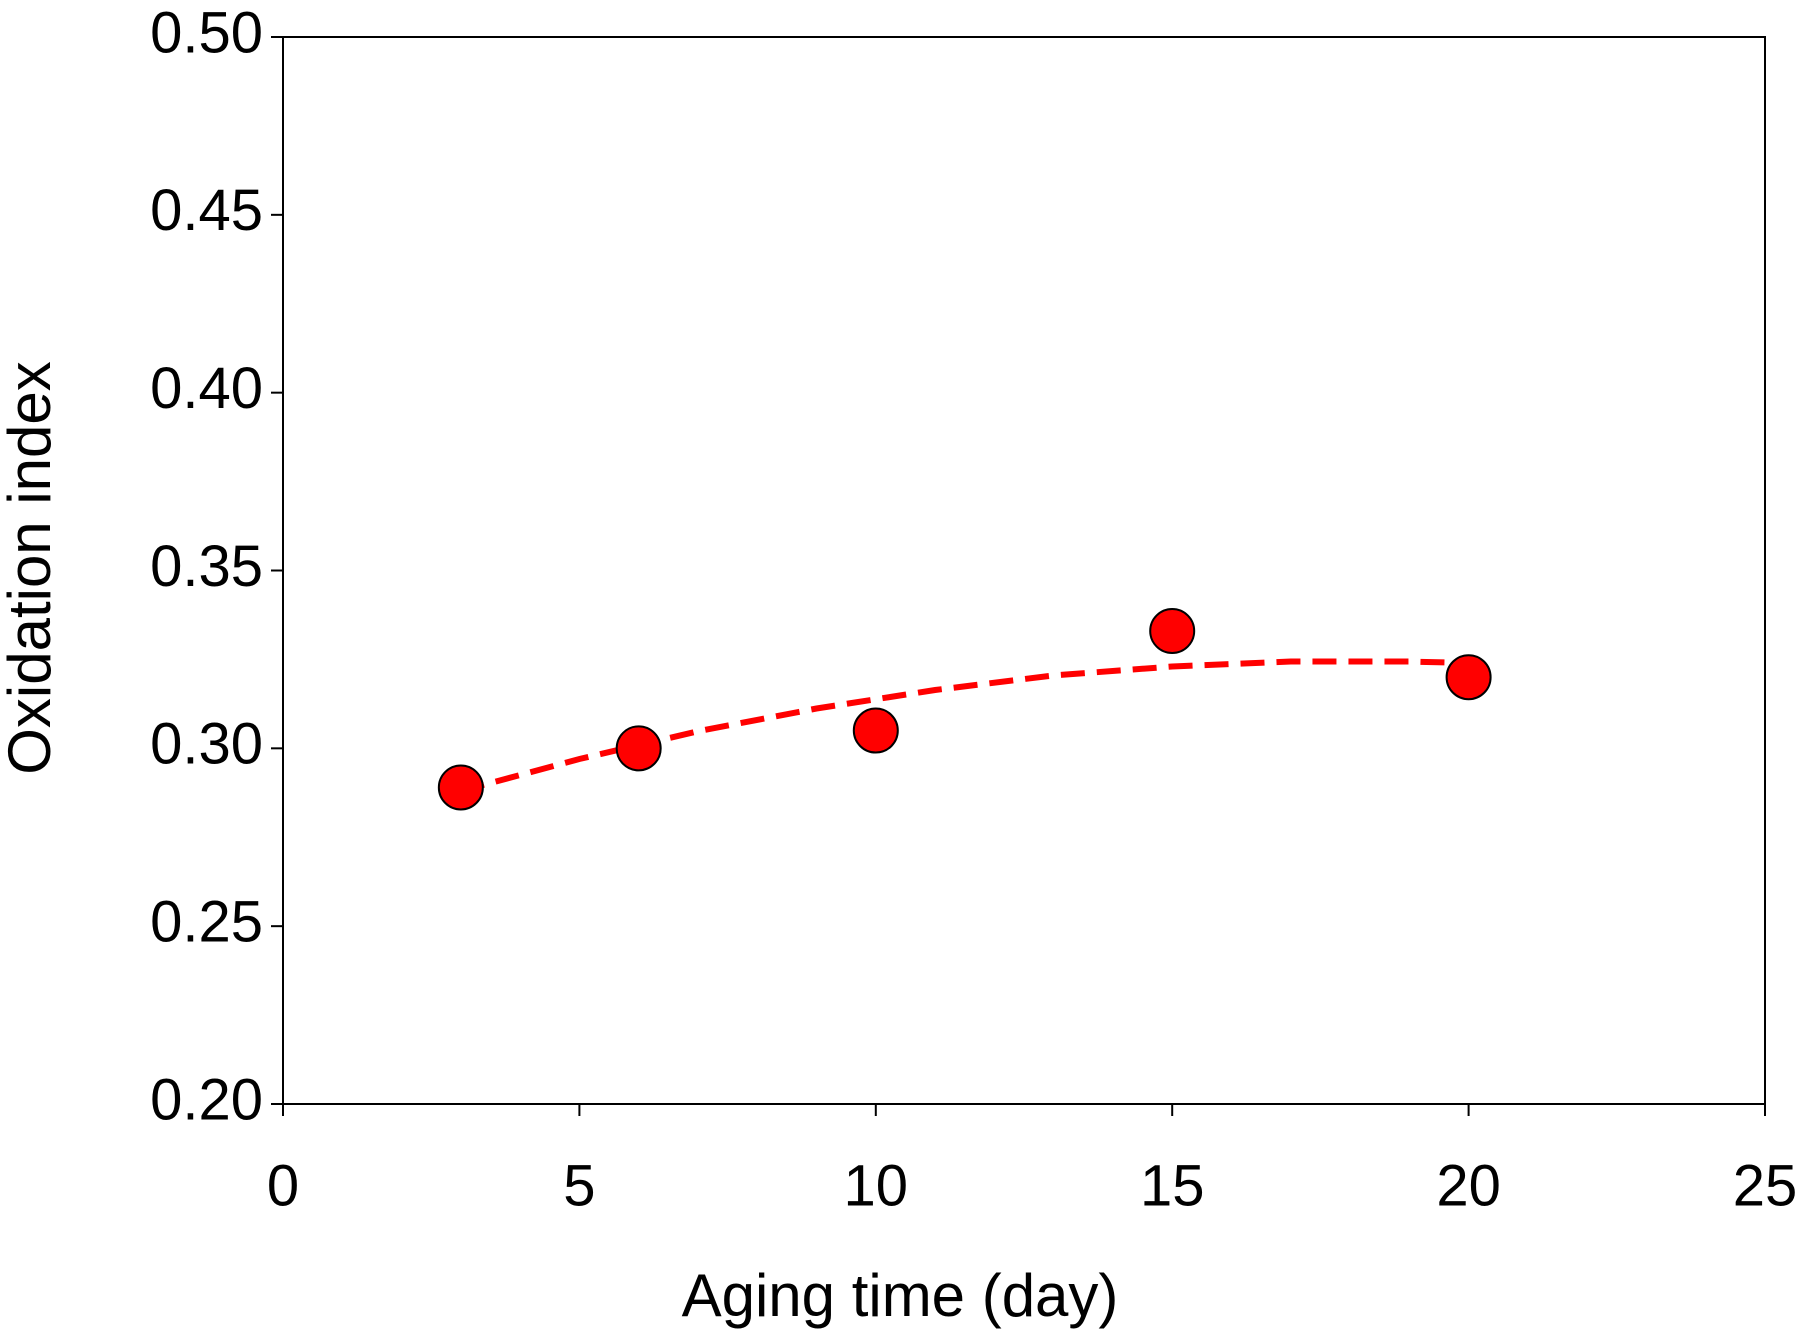 The image size is (1802, 1333). Describe the element at coordinates (206, 921) in the screenshot. I see `y-tick-label: 0.25` at that location.